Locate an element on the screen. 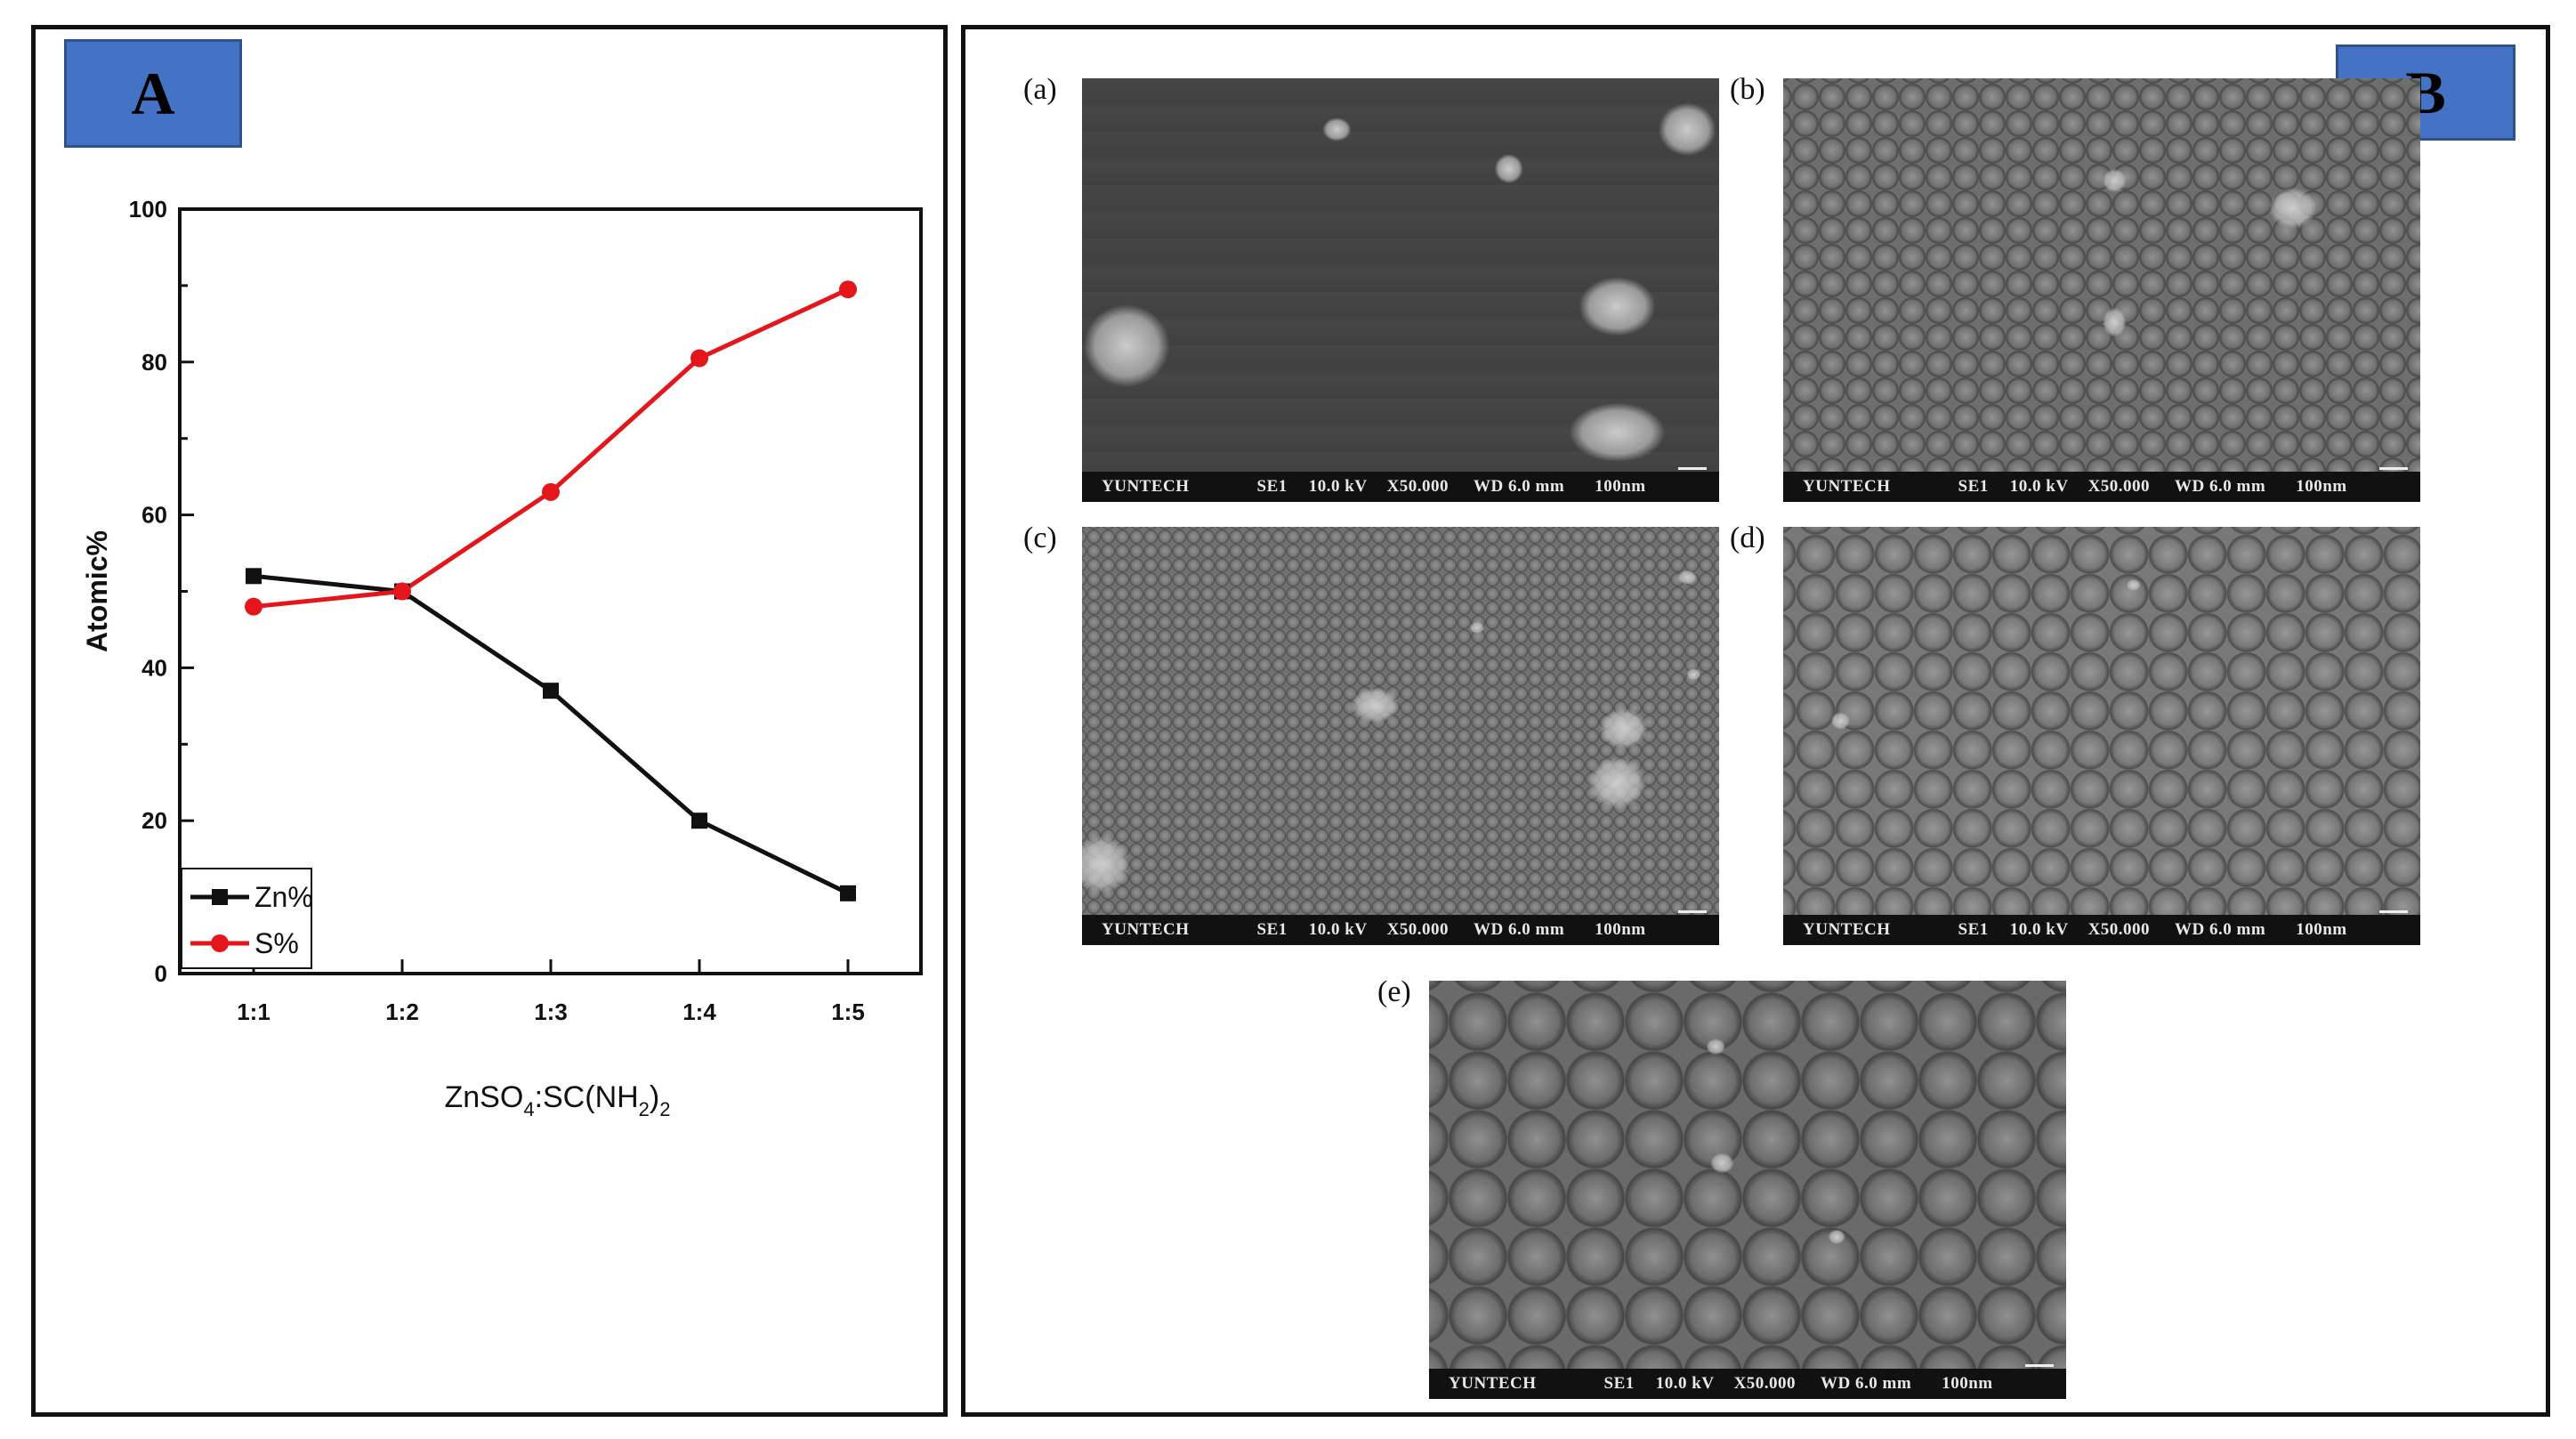  sem-image-a: YUNTECH SE1 10.0 kV X50.000 WD 6.0 mm 100nm is located at coordinates (1400, 290).